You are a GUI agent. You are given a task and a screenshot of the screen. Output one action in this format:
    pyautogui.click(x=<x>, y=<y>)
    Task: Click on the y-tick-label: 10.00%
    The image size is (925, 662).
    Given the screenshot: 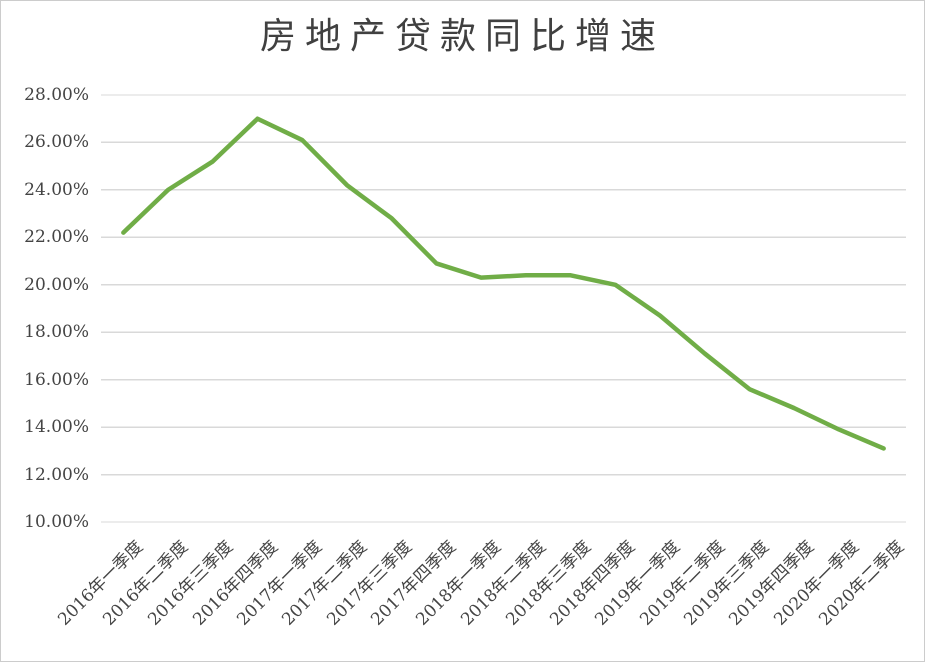 What is the action you would take?
    pyautogui.click(x=56, y=522)
    